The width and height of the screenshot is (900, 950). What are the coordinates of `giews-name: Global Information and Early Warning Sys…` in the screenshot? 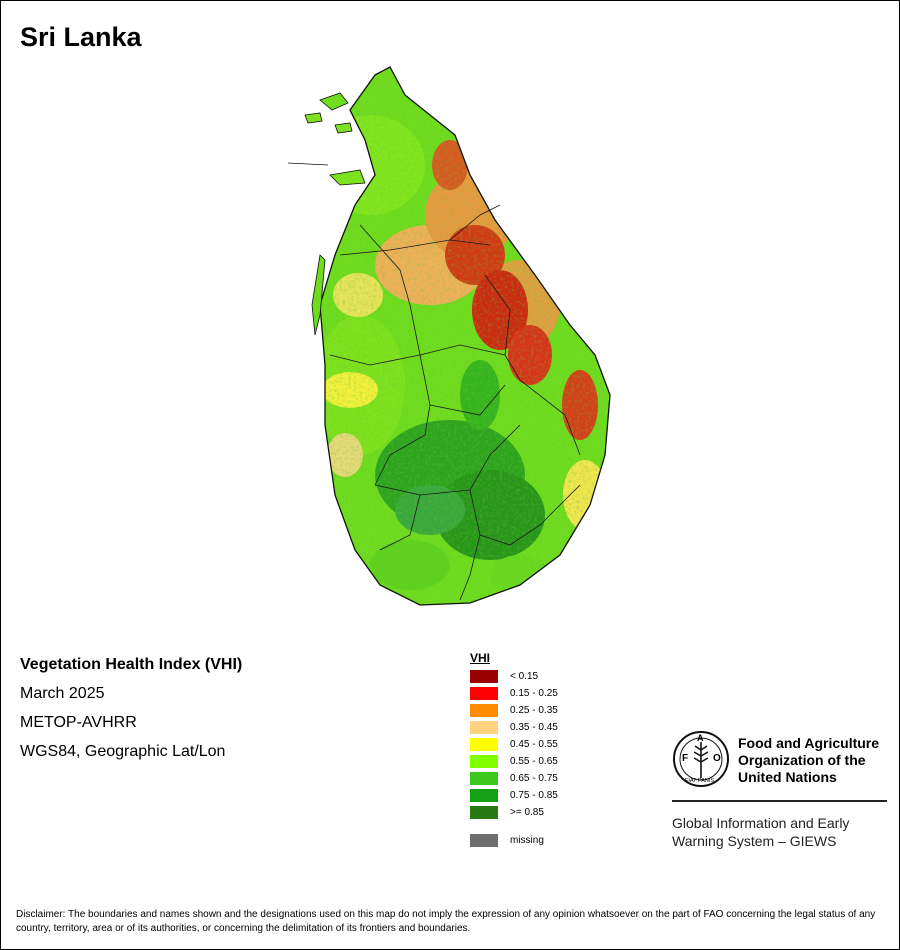 It's located at (760, 832).